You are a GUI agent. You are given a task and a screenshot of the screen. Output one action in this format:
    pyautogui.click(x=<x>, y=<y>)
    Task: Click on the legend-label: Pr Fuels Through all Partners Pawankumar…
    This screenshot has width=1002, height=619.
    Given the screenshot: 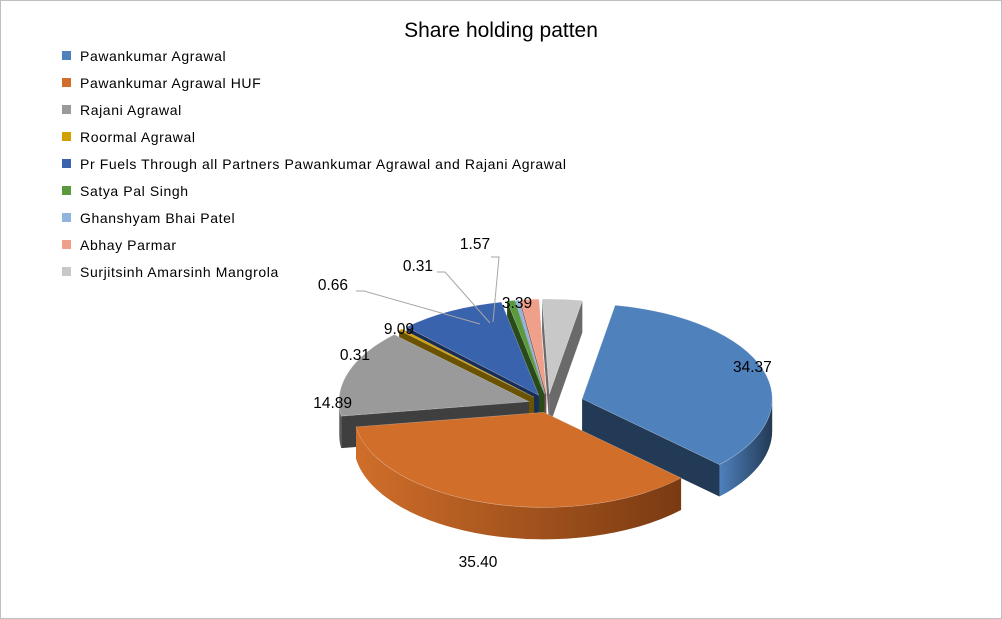 What is the action you would take?
    pyautogui.click(x=323, y=163)
    